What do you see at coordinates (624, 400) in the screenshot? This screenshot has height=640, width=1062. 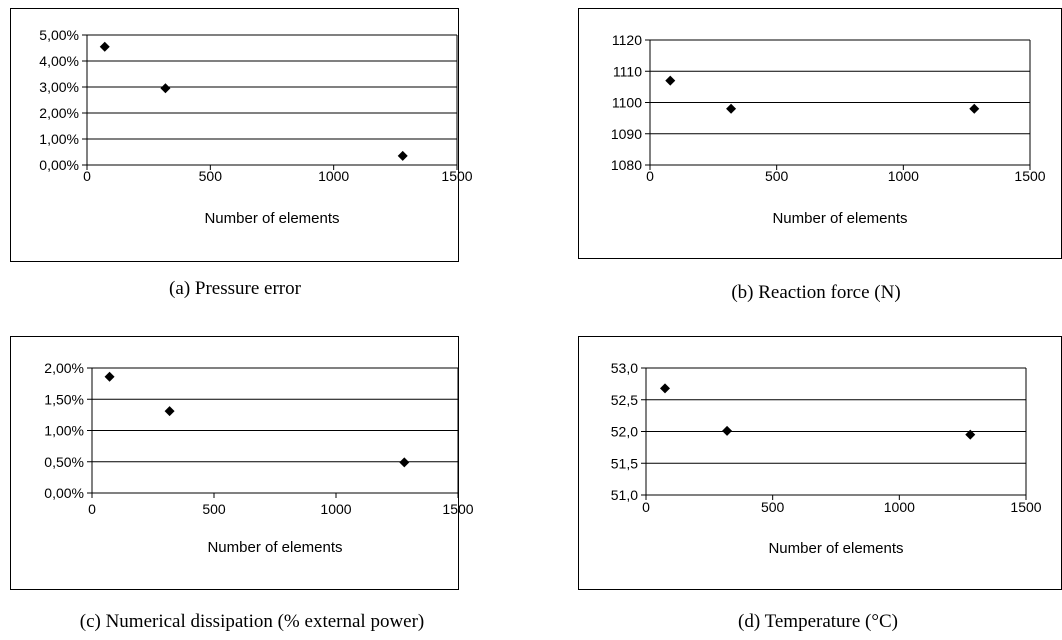 I see `y-tick-label: 52,5` at bounding box center [624, 400].